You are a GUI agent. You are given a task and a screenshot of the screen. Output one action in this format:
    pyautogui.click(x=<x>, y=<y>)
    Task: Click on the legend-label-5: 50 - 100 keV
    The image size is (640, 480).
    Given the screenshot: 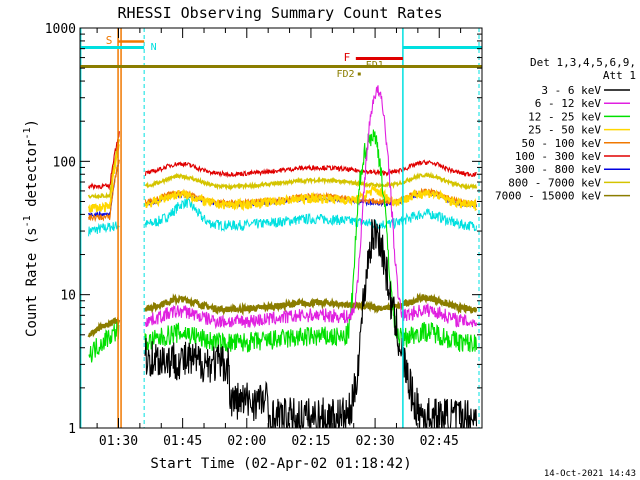 What is the action you would take?
    pyautogui.click(x=562, y=143)
    